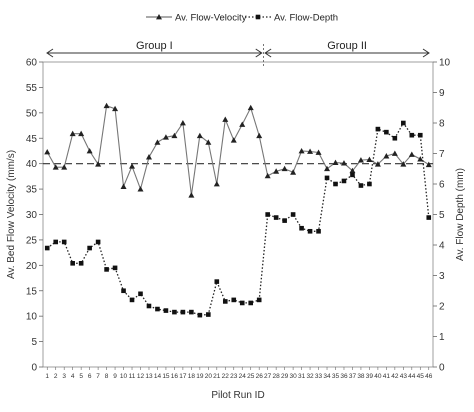 The image size is (474, 412). Describe the element at coordinates (404, 376) in the screenshot. I see `x-tick-label: 43` at that location.